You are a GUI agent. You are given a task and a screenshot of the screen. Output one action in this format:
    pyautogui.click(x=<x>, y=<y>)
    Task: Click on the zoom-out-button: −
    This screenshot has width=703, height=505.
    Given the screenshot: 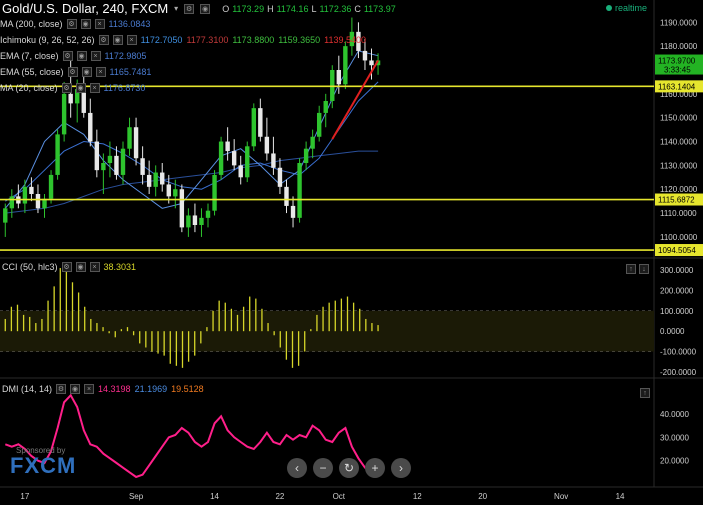 What is the action you would take?
    pyautogui.click(x=323, y=468)
    